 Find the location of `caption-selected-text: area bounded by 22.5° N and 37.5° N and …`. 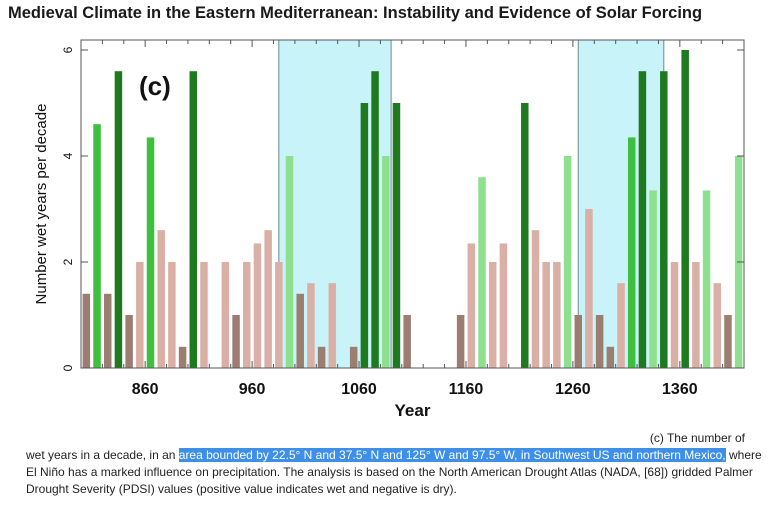

caption-selected-text: area bounded by 22.5° N and 37.5° N and … is located at coordinates (452, 455).